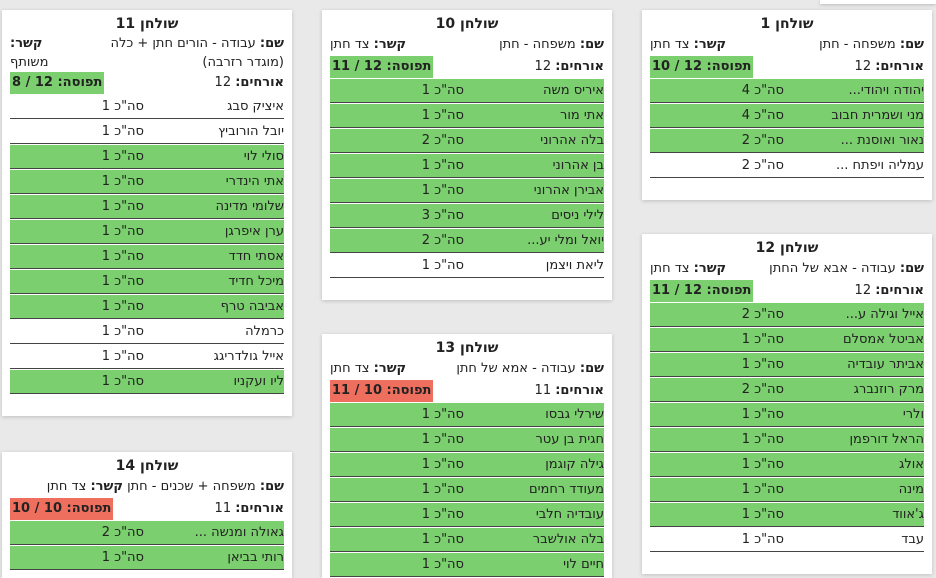 This screenshot has width=936, height=578. What do you see at coordinates (62, 509) in the screenshot?
I see `occupancy-badge: תפוסה: 10 / 10` at bounding box center [62, 509].